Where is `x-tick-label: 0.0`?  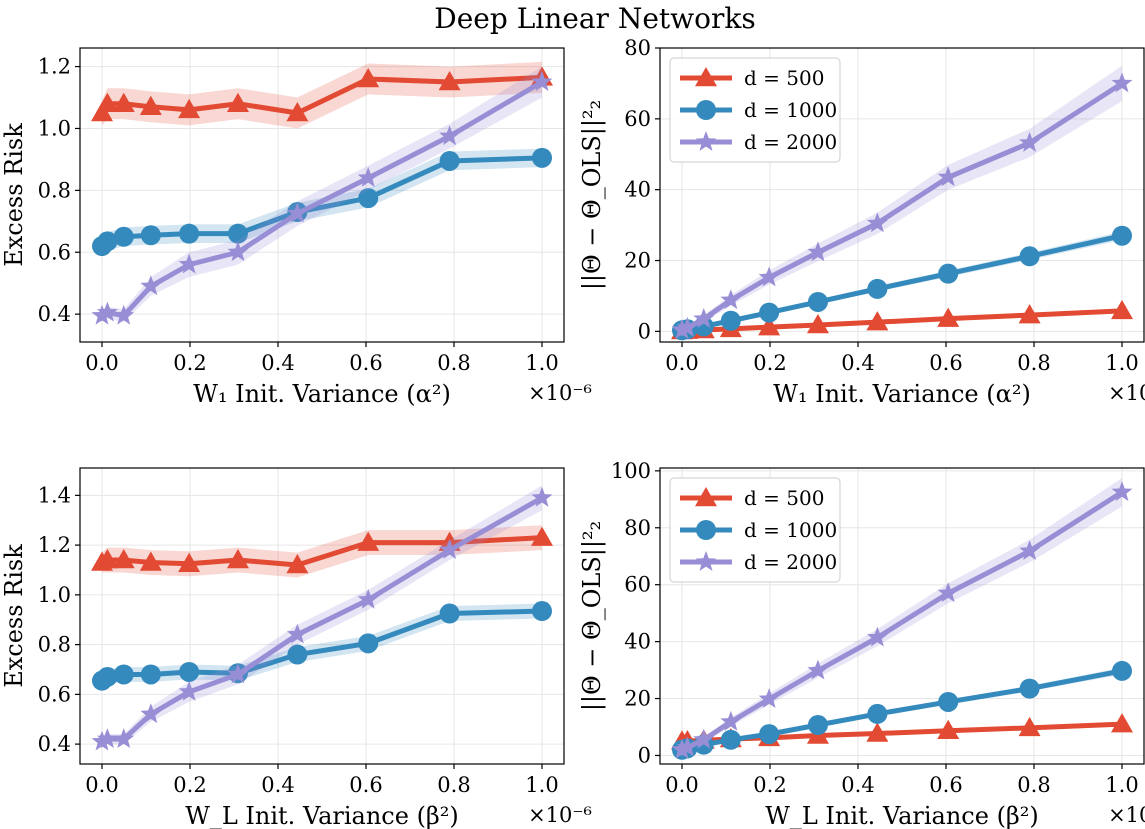
x-tick-label: 0.0 is located at coordinates (681, 363).